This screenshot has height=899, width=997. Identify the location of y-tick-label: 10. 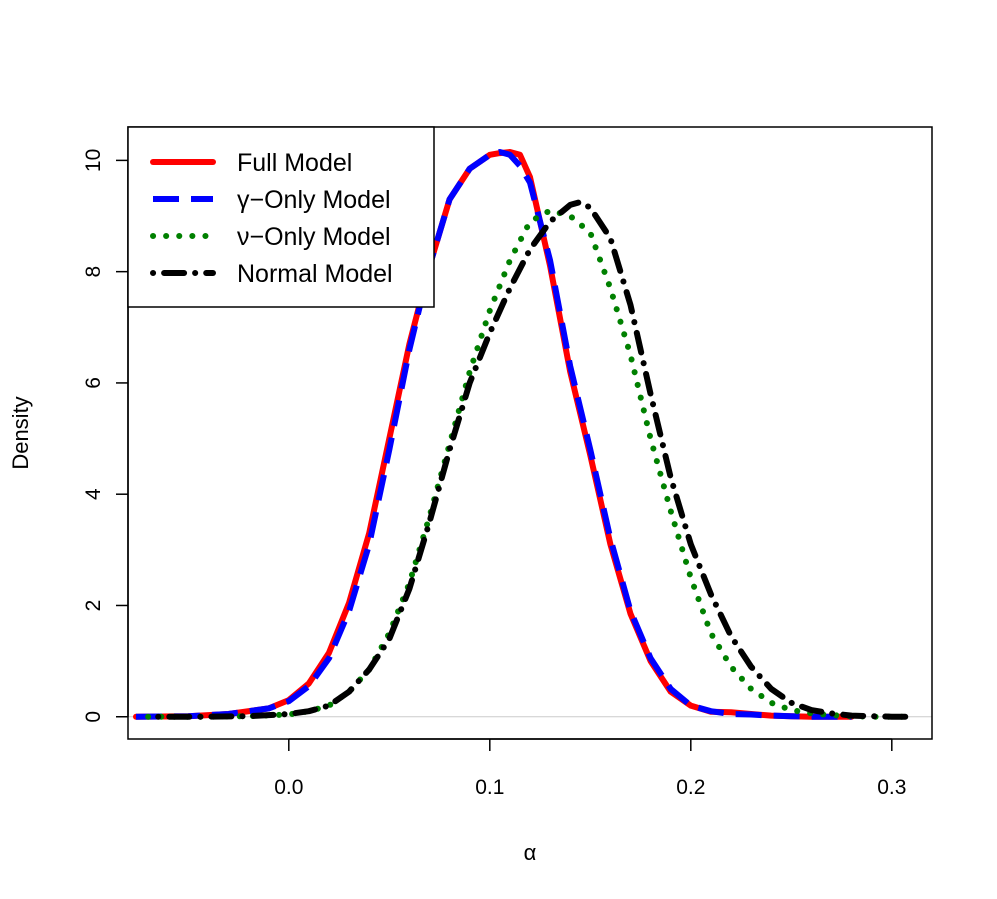
(93, 160).